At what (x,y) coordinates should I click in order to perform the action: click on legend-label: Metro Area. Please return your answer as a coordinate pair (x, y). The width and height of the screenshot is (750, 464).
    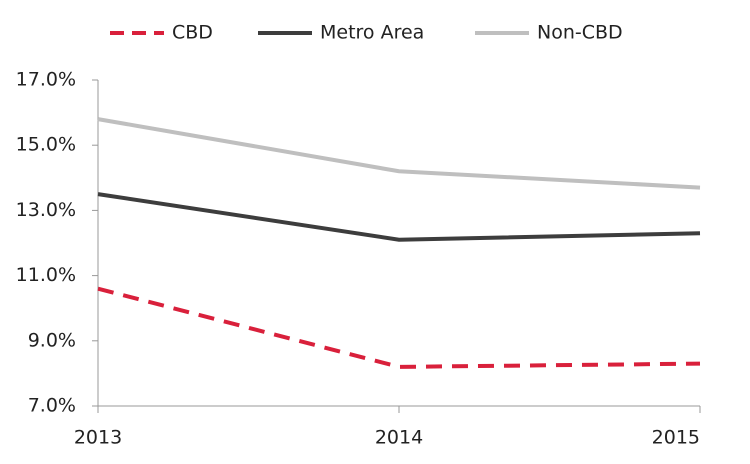
    Looking at the image, I should click on (372, 33).